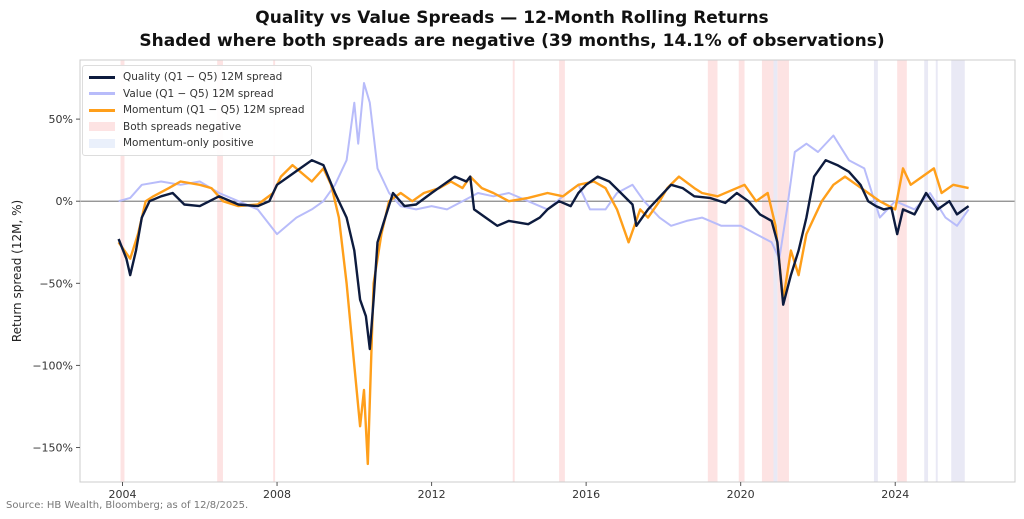  I want to click on legend-item-momentum: Momentum (Q1 − Q5) 12M spread, so click(197, 110).